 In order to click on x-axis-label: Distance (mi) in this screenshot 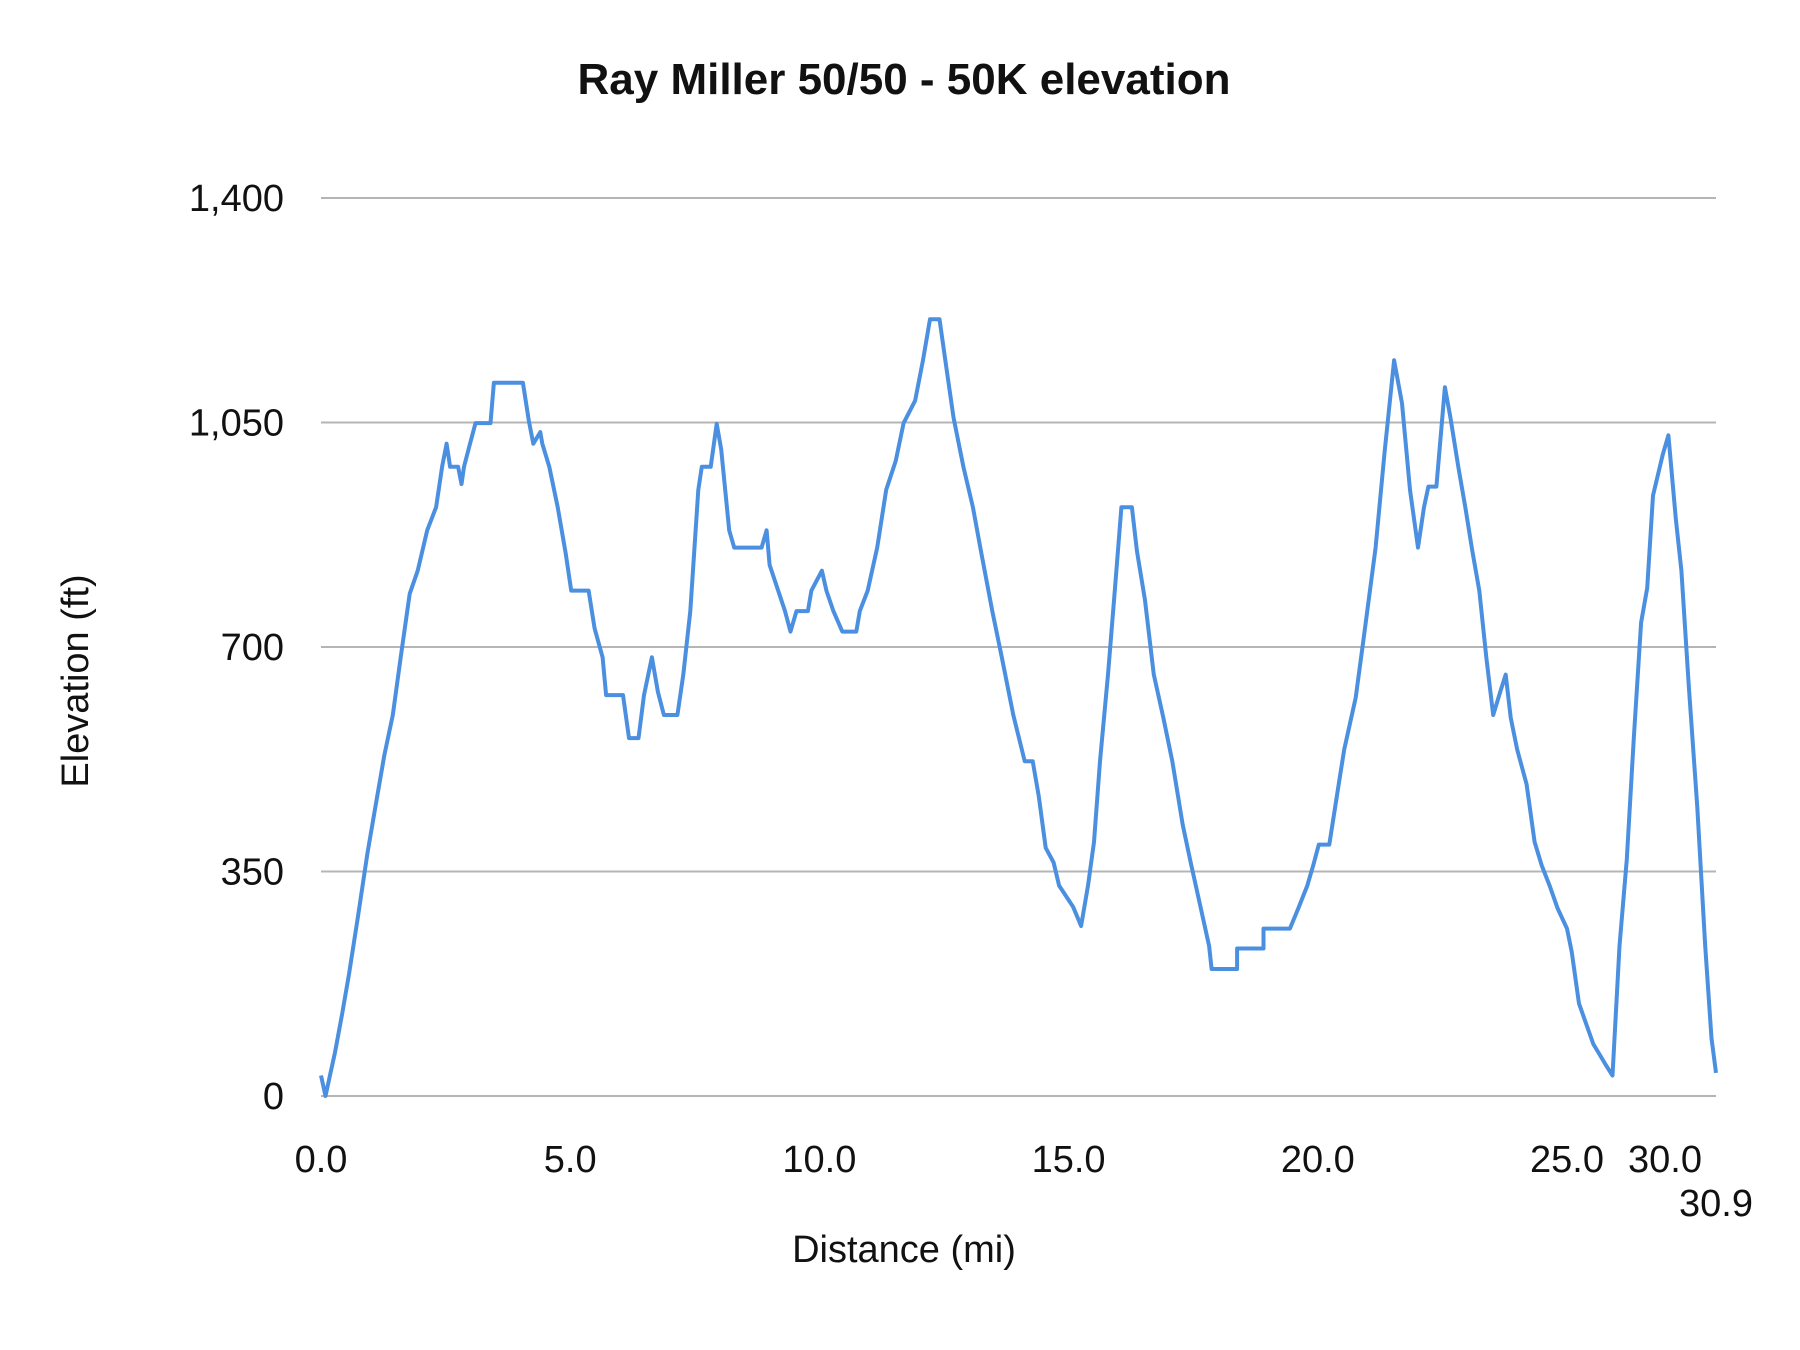, I will do `click(904, 1250)`.